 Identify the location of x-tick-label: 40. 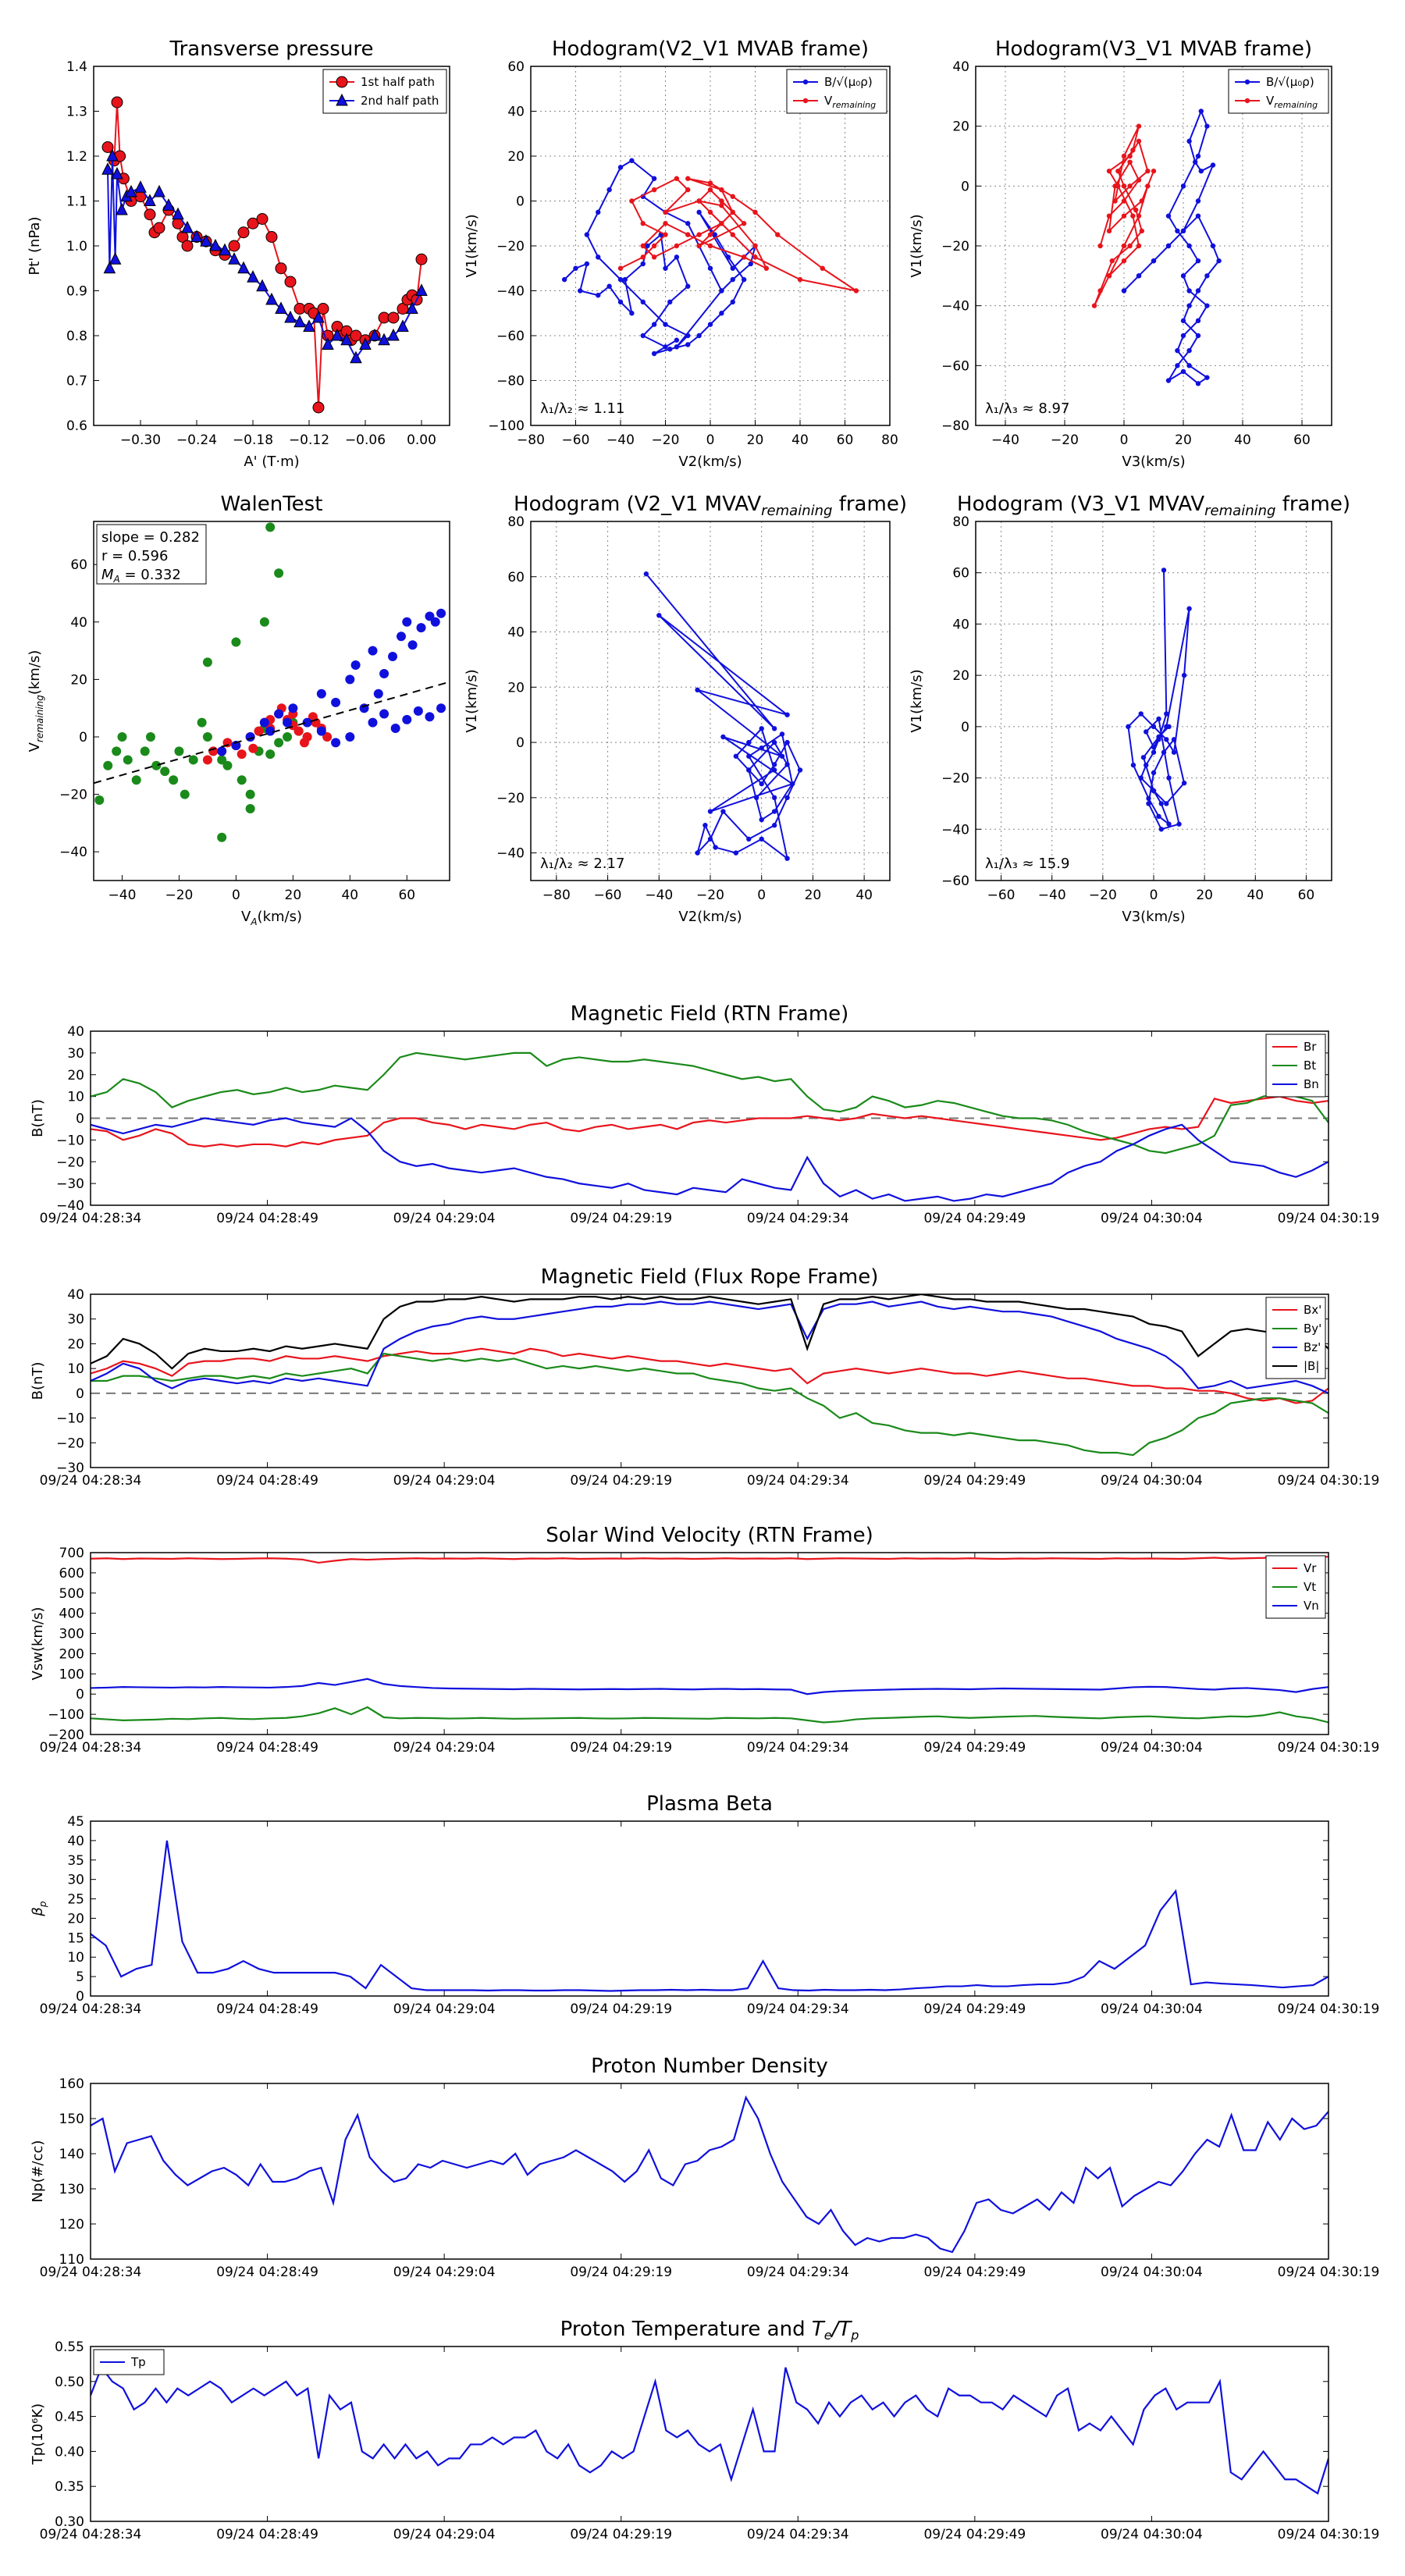
(1255, 895).